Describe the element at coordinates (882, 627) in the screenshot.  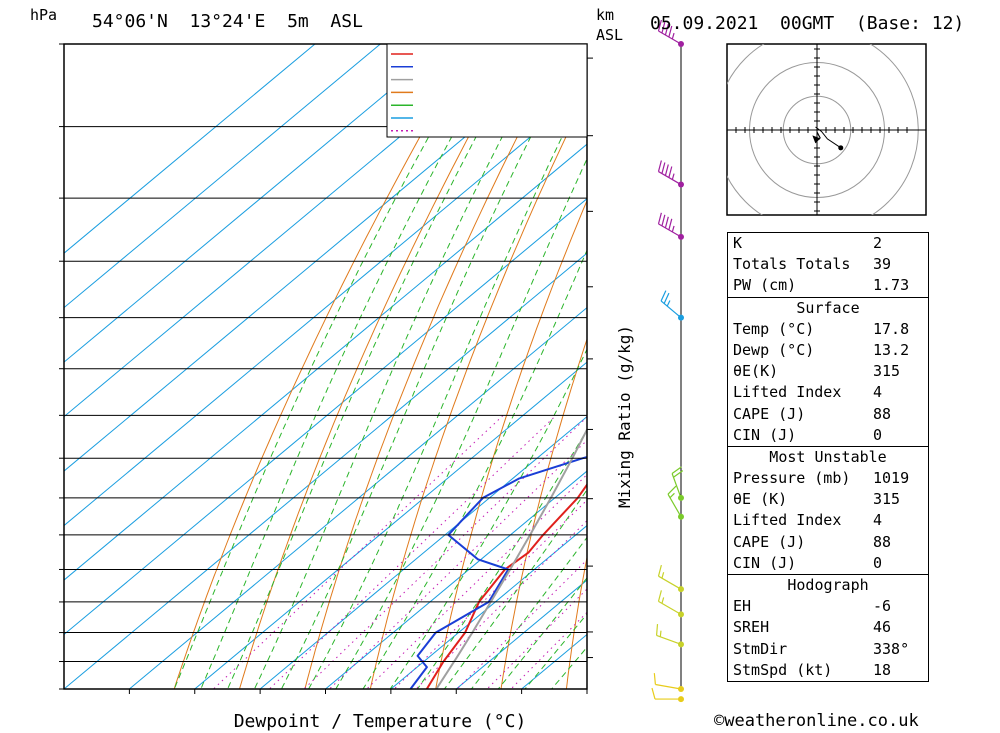
I see `index-value: 46` at that location.